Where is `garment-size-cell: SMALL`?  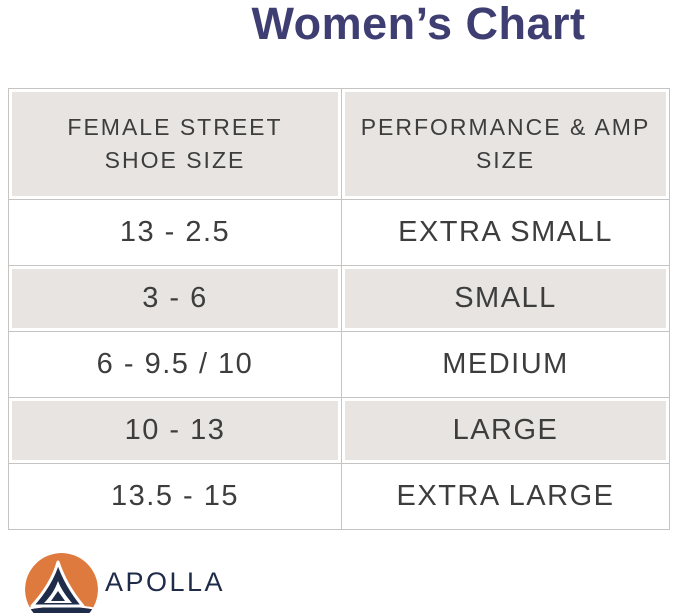 garment-size-cell: SMALL is located at coordinates (505, 298).